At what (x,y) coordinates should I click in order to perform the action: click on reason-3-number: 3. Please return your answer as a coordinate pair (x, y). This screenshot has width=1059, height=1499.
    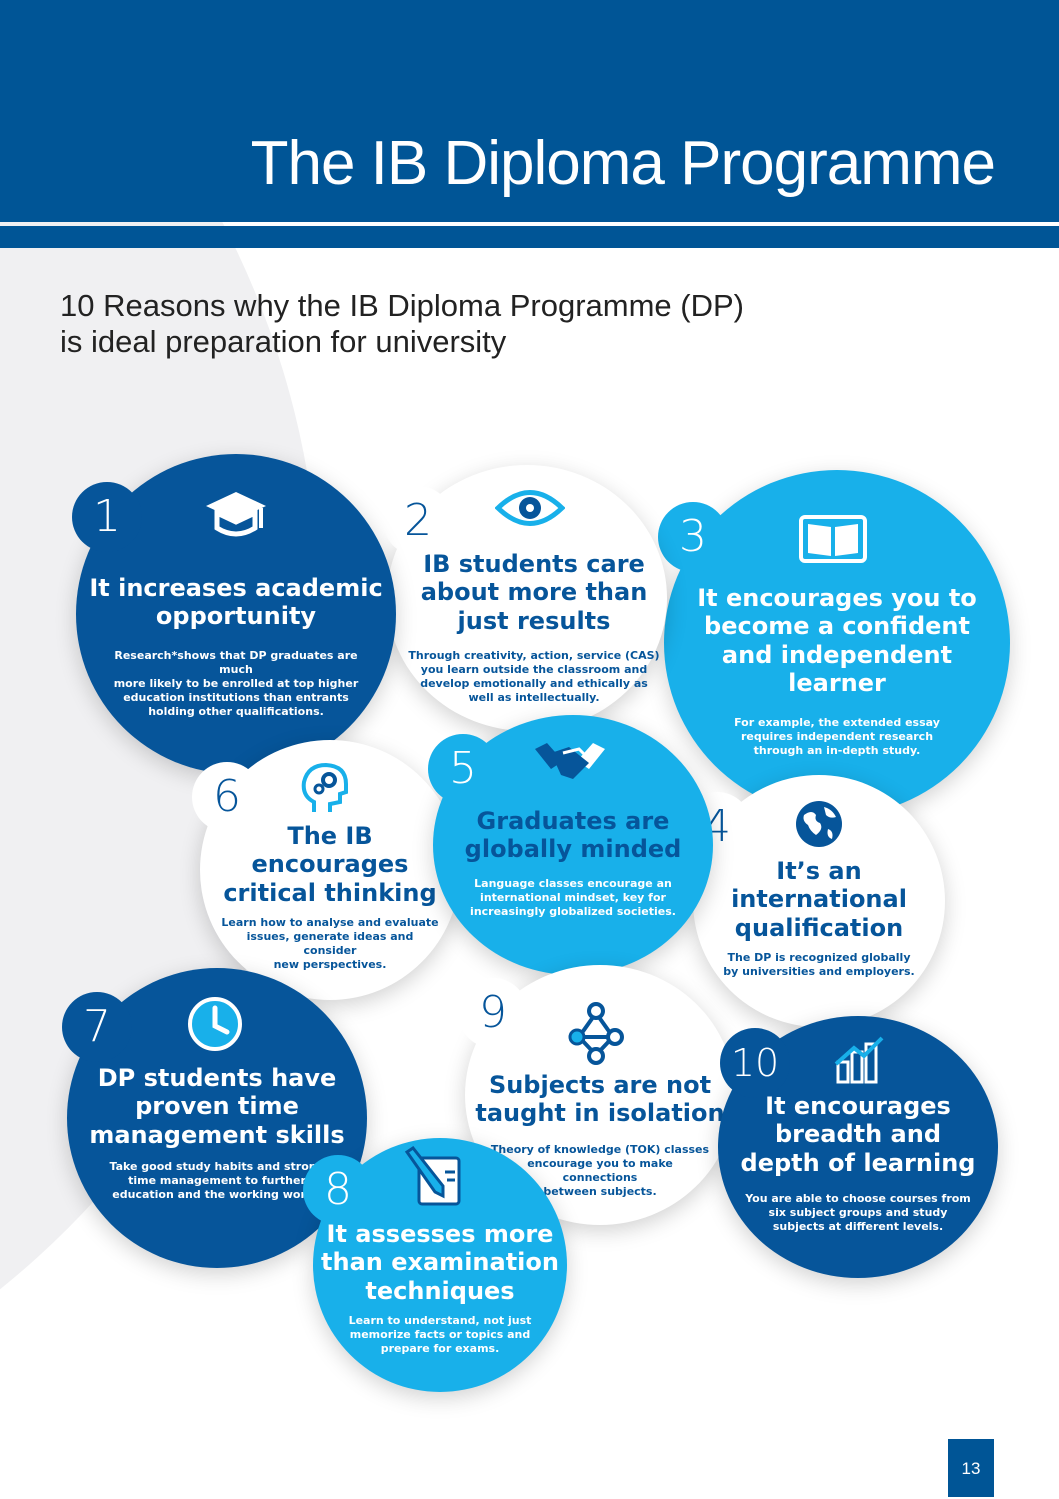
    Looking at the image, I should click on (693, 537).